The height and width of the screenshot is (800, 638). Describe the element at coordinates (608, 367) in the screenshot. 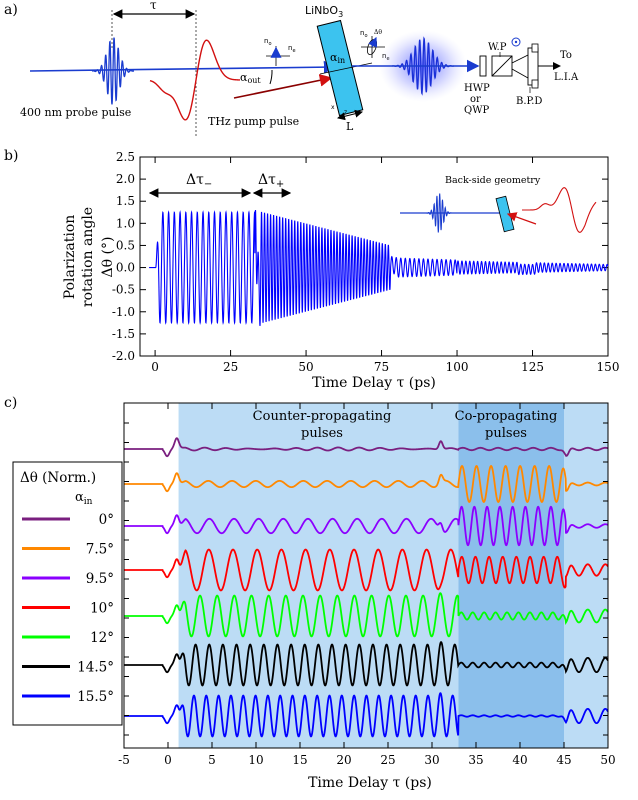

I see `panel-b-xtick-label: 150` at that location.